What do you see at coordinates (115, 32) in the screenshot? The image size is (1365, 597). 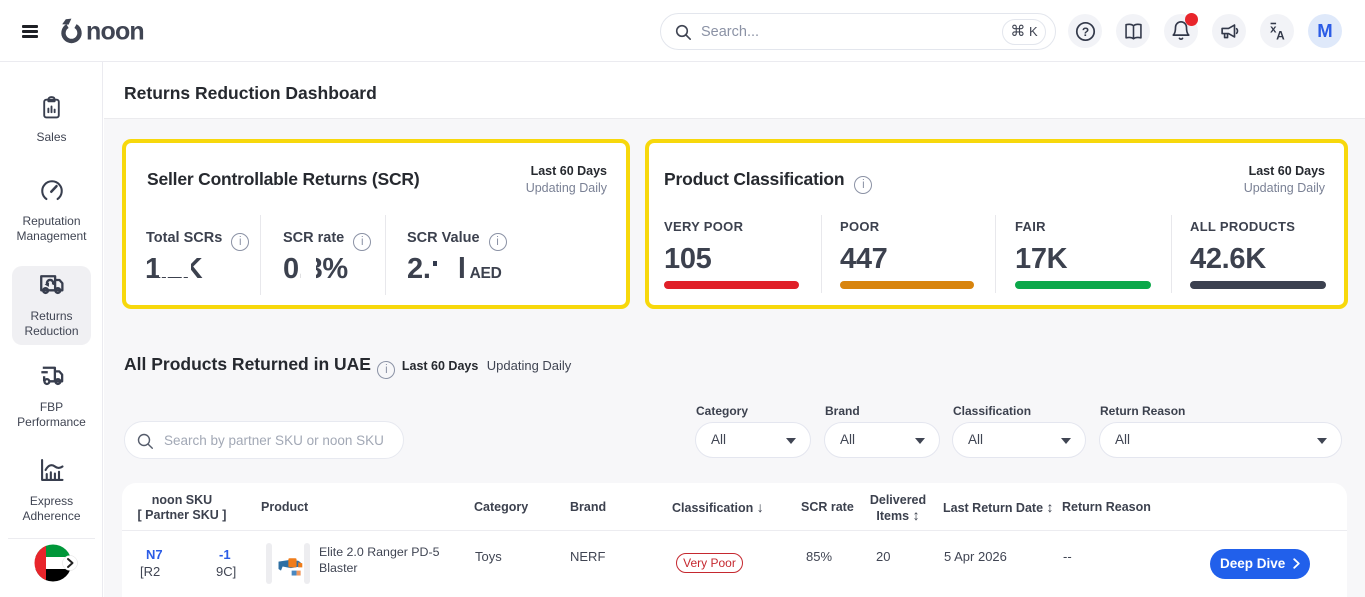 I see `svg-text: noon` at bounding box center [115, 32].